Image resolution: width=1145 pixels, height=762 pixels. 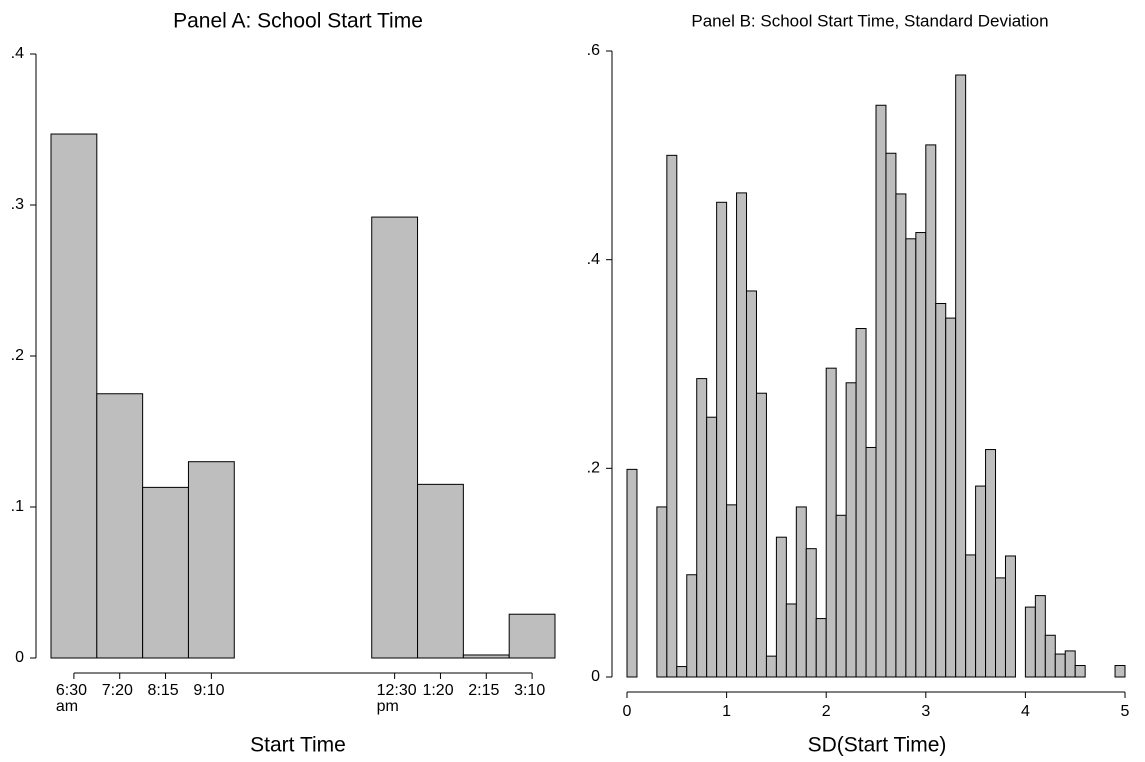 What do you see at coordinates (397, 698) in the screenshot?
I see `x-tick-label: 12:30 pm` at bounding box center [397, 698].